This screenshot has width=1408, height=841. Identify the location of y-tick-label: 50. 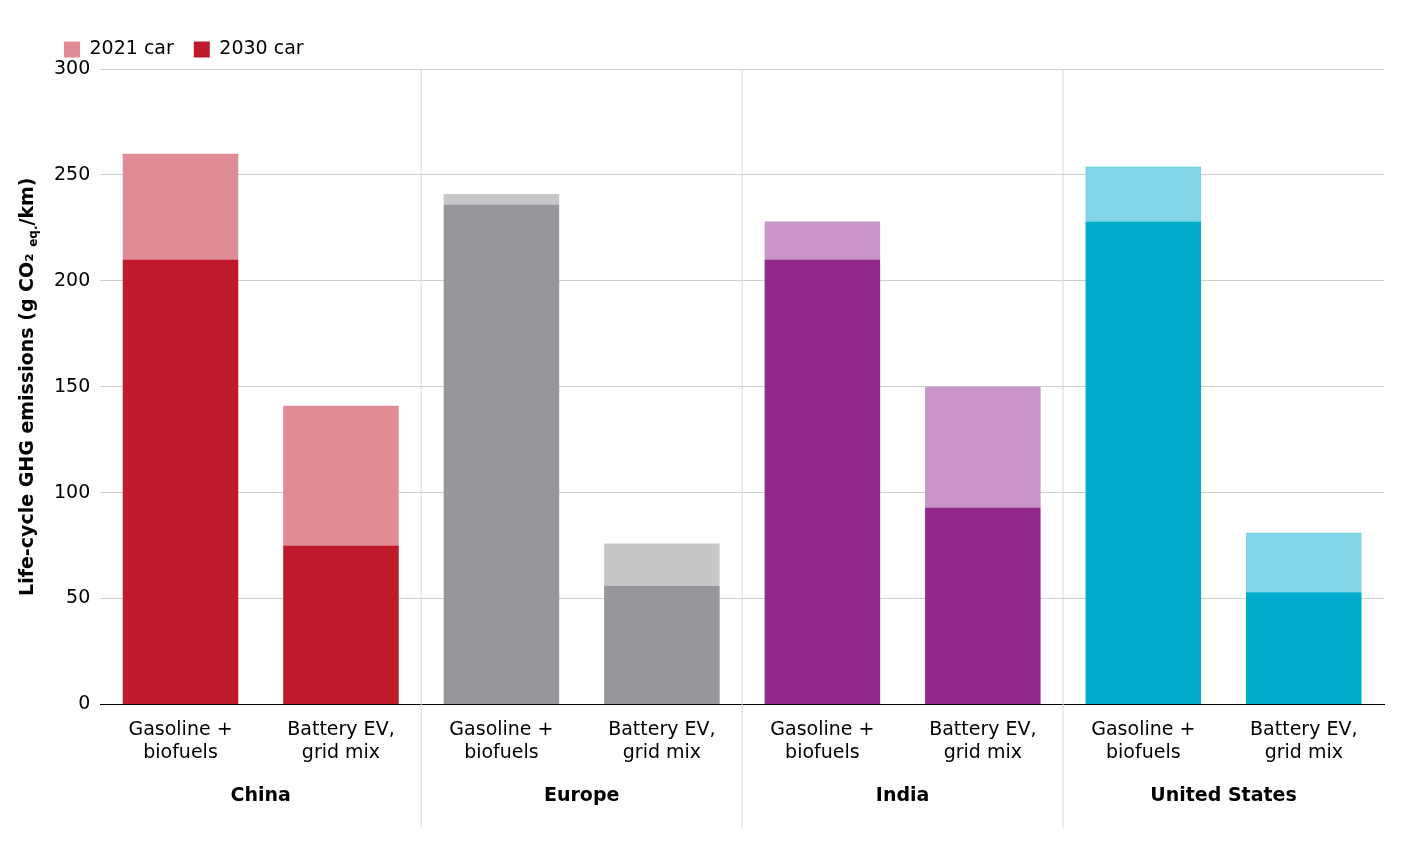
(78, 596).